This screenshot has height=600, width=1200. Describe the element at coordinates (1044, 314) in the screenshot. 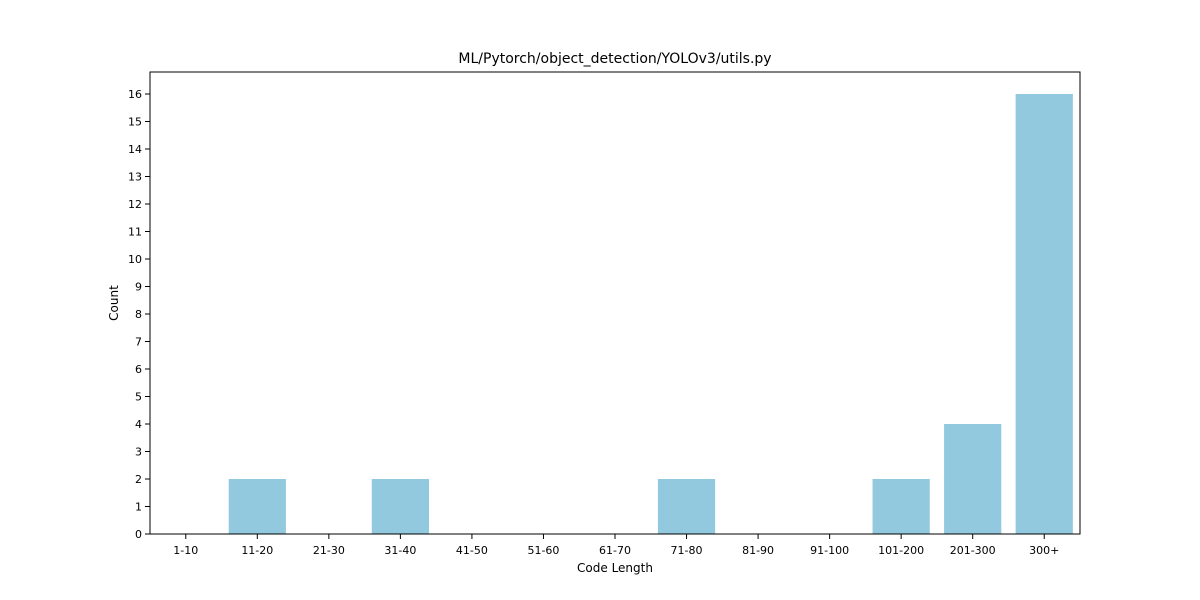

I see `bar-300+` at that location.